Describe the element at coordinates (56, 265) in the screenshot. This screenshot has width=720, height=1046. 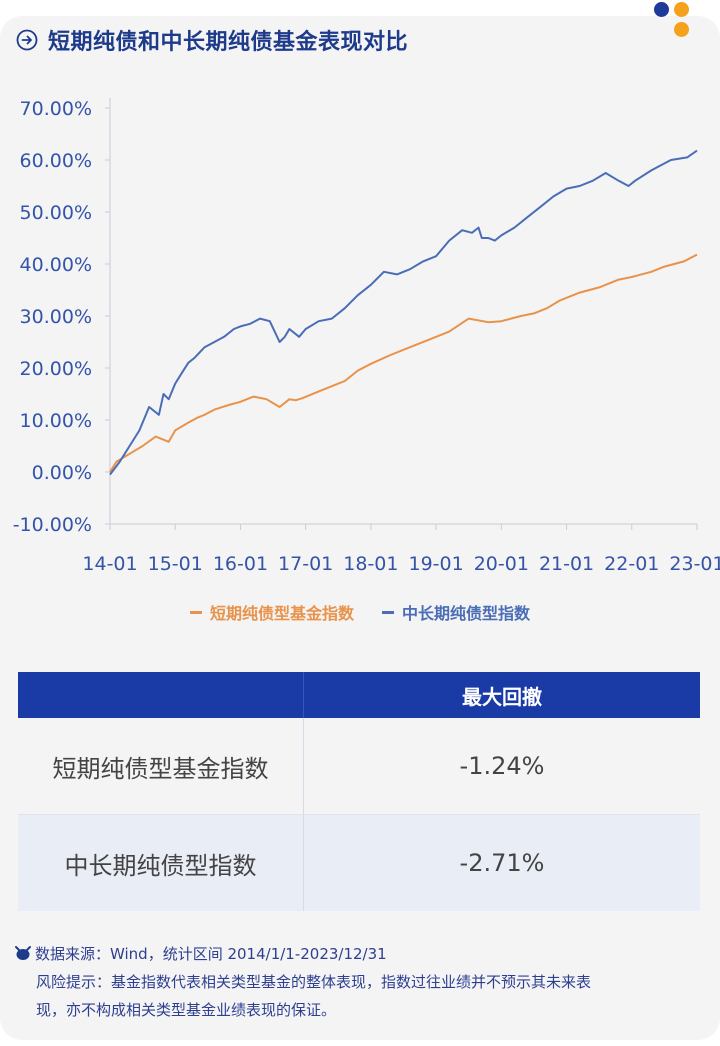
I see `y-tick-label: 40.00%` at that location.